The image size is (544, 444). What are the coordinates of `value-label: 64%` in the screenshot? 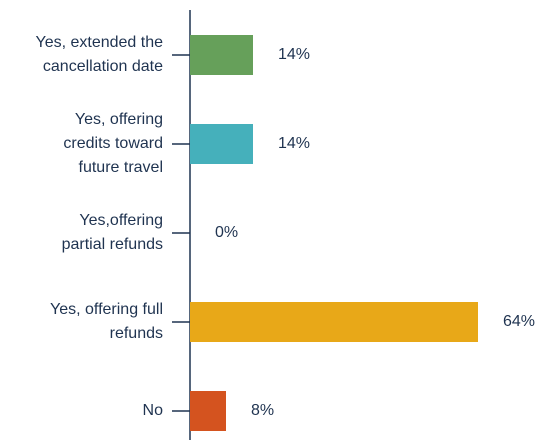 It's located at (519, 321).